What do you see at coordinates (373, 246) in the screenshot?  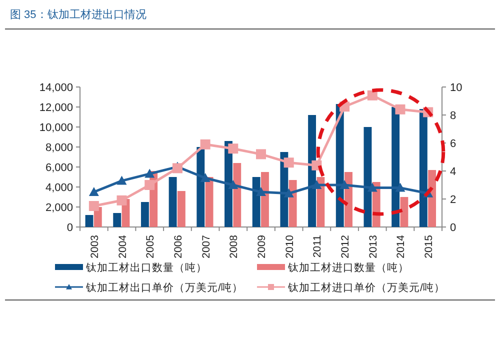 I see `x-tick-label: 2013` at bounding box center [373, 246].